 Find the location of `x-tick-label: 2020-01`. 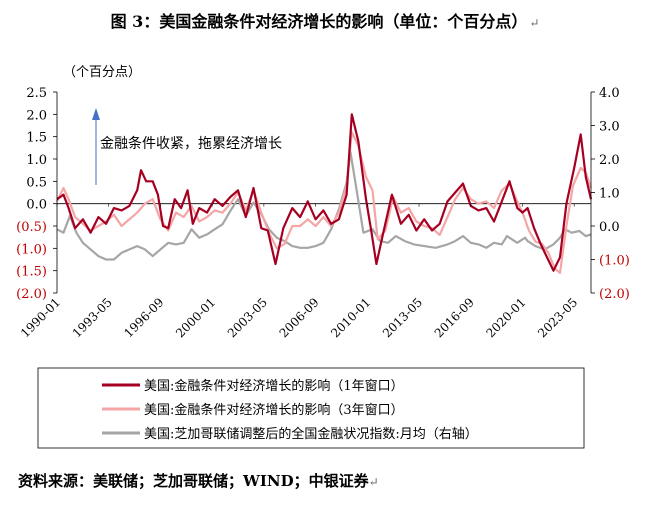

x-tick-label: 2020-01 is located at coordinates (505, 317).